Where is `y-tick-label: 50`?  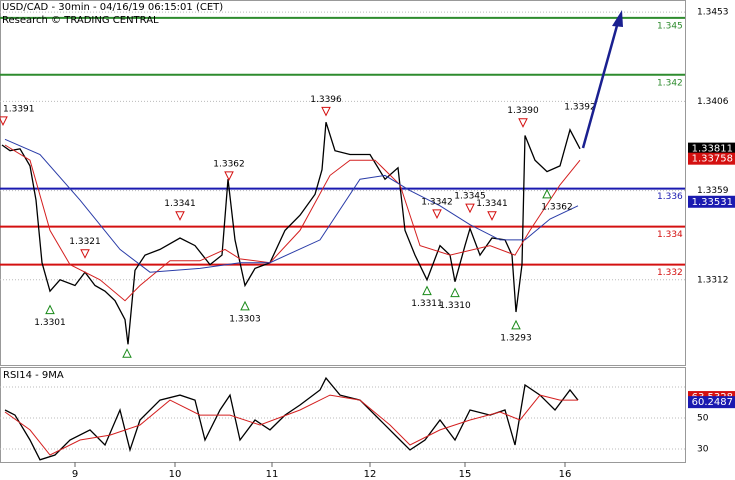
y-tick-label: 50 is located at coordinates (703, 419).